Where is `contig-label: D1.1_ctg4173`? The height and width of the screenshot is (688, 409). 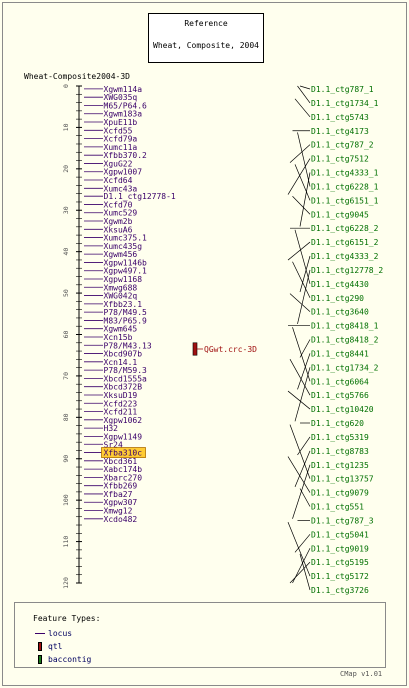
contig-label: D1.1_ctg4173 is located at coordinates (340, 131).